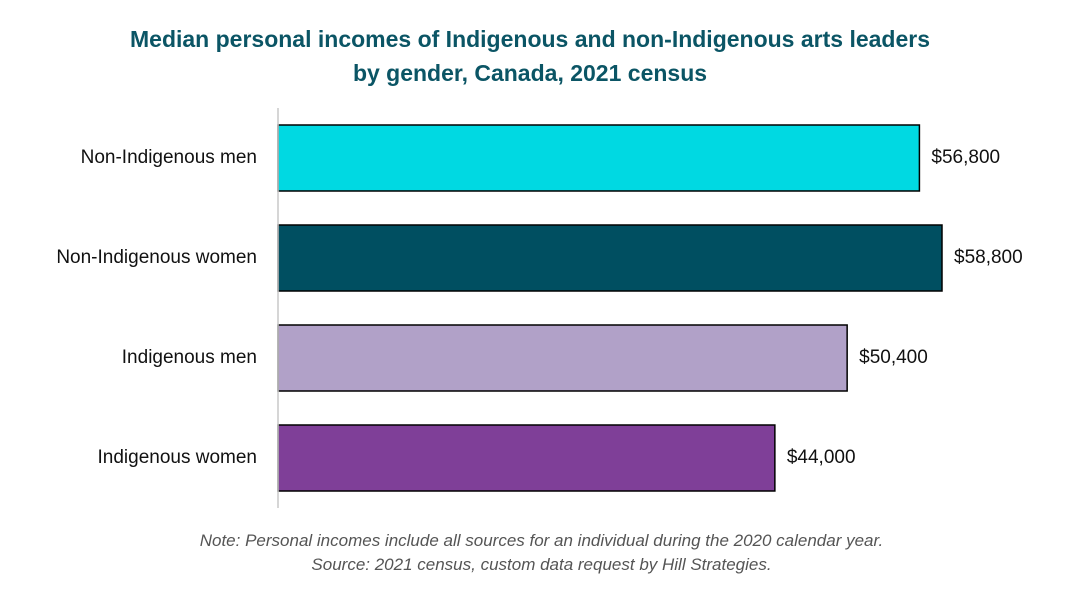 Image resolution: width=1083 pixels, height=605 pixels. I want to click on y-tick-label: Non-Indigenous men, so click(169, 157).